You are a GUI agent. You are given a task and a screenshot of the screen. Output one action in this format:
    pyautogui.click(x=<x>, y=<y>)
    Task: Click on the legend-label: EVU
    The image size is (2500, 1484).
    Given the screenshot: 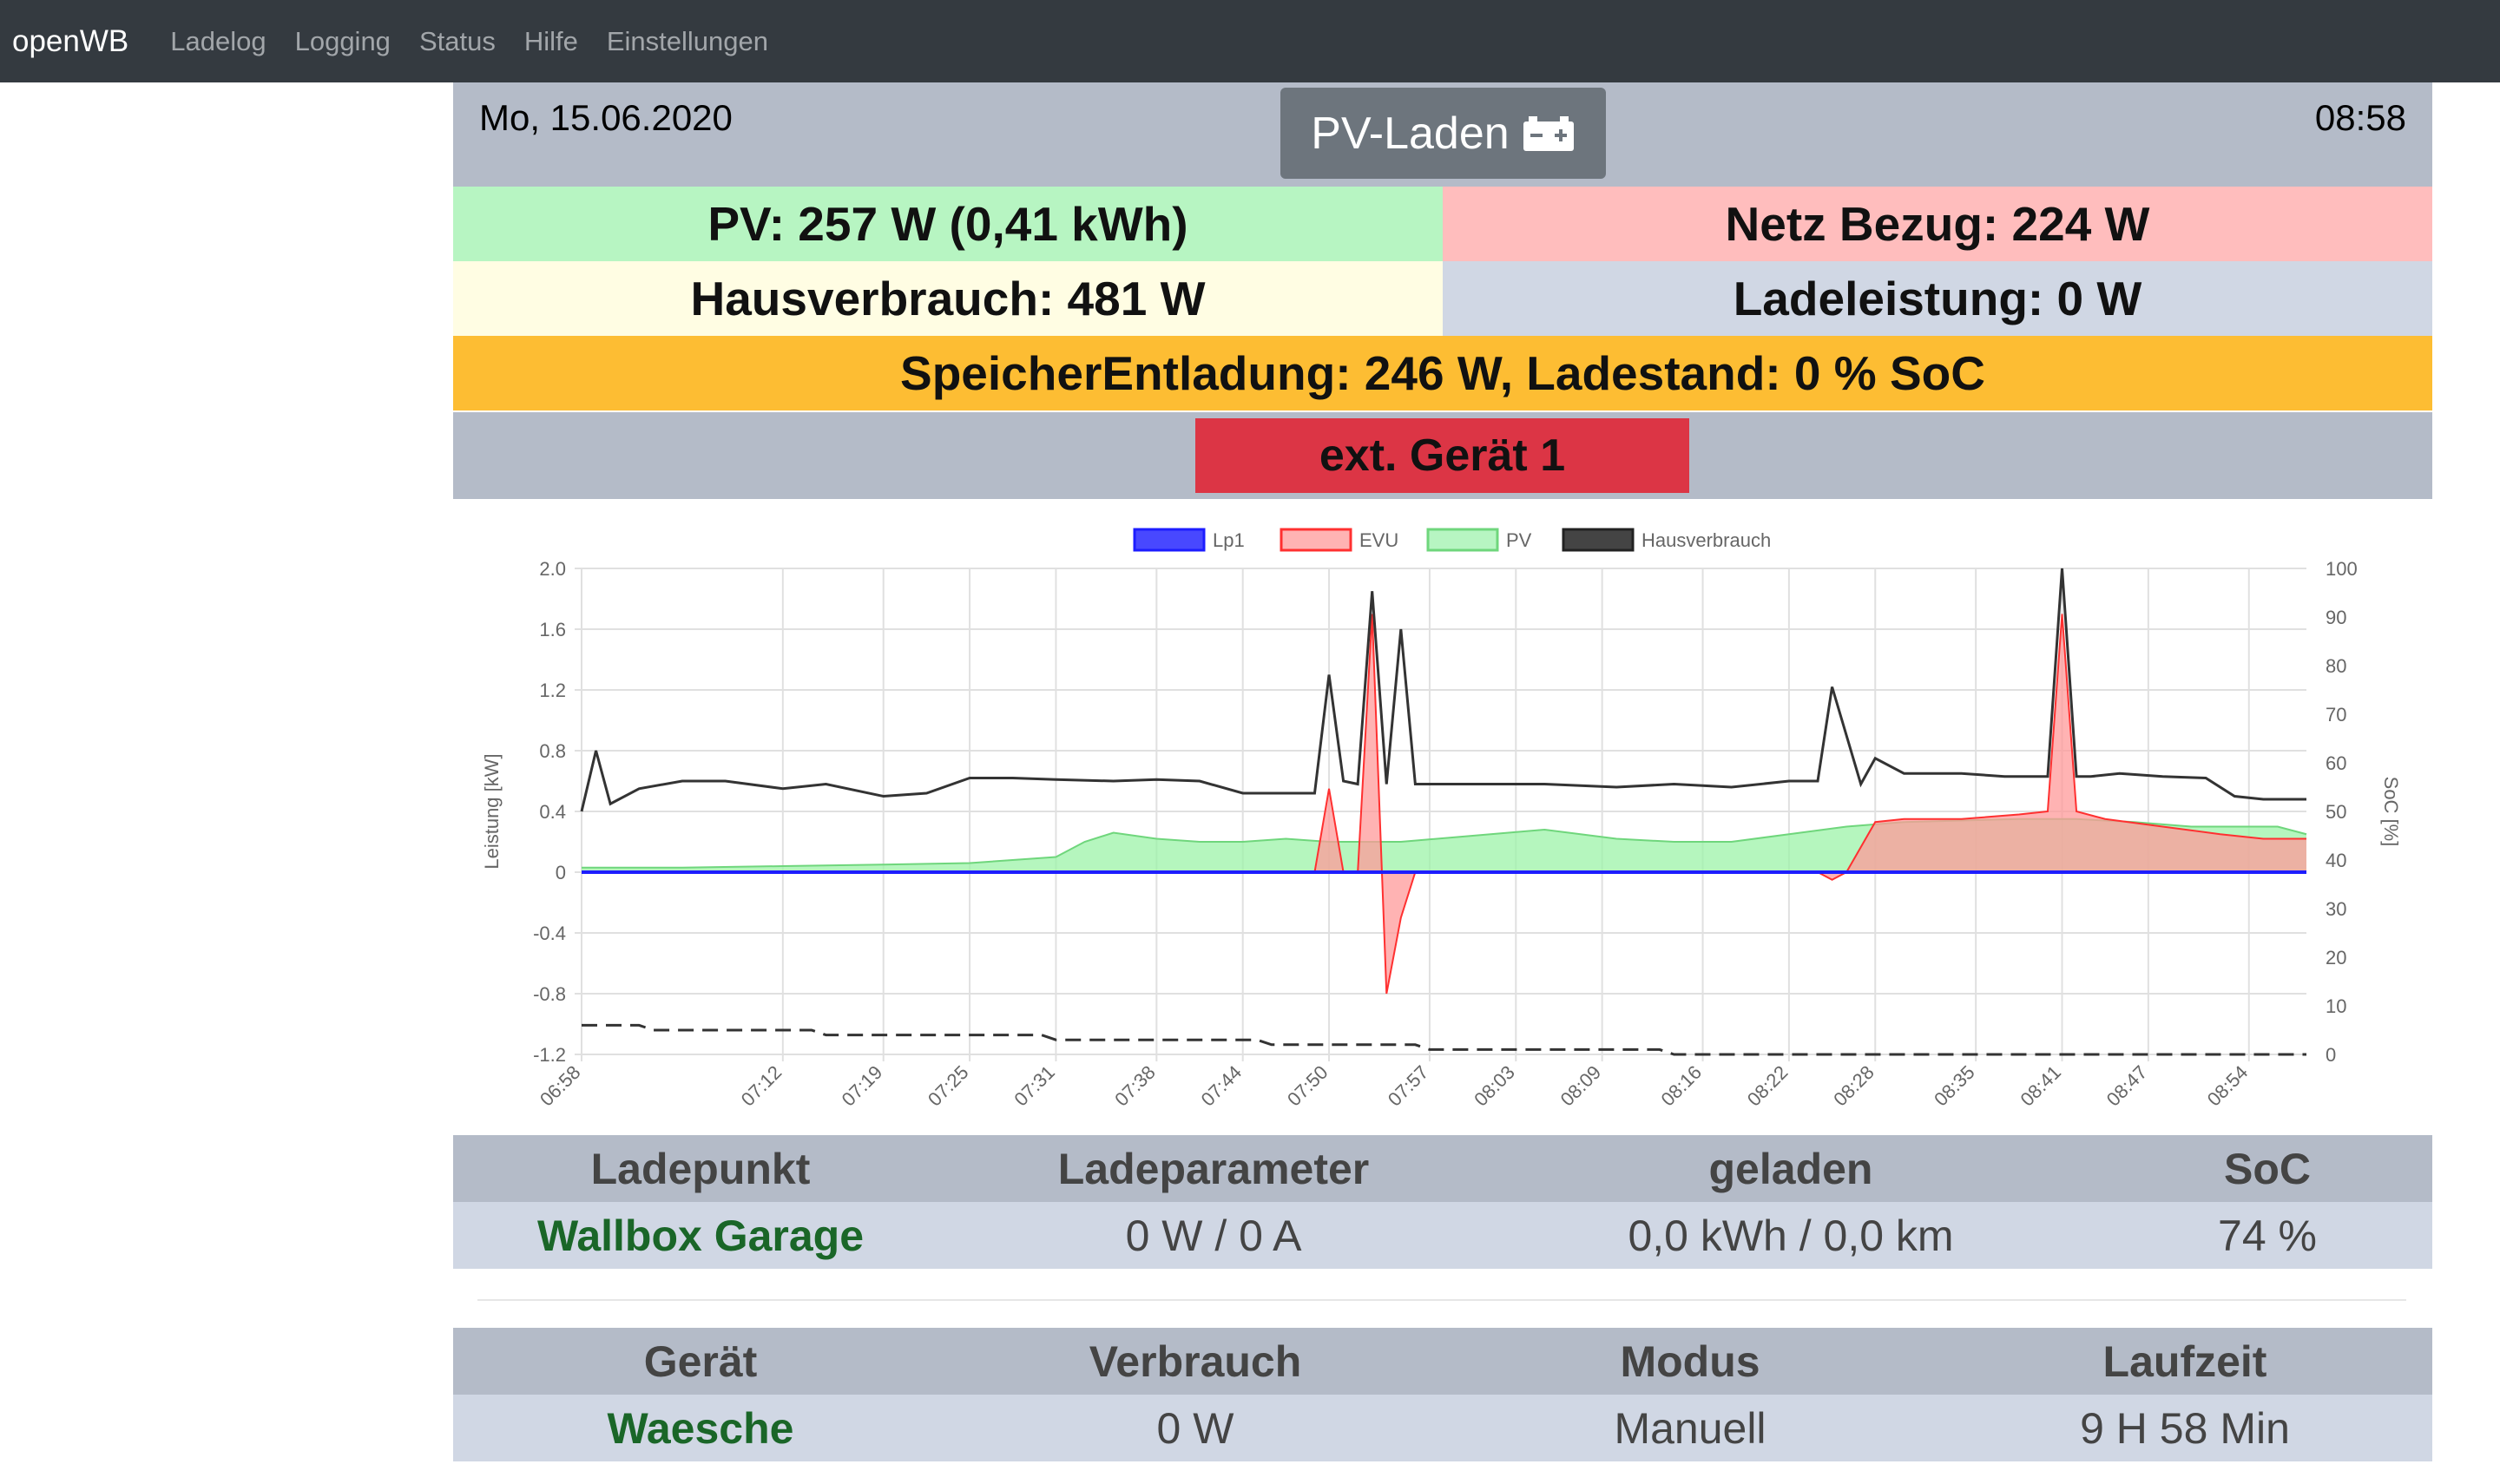 What is the action you would take?
    pyautogui.click(x=1378, y=540)
    